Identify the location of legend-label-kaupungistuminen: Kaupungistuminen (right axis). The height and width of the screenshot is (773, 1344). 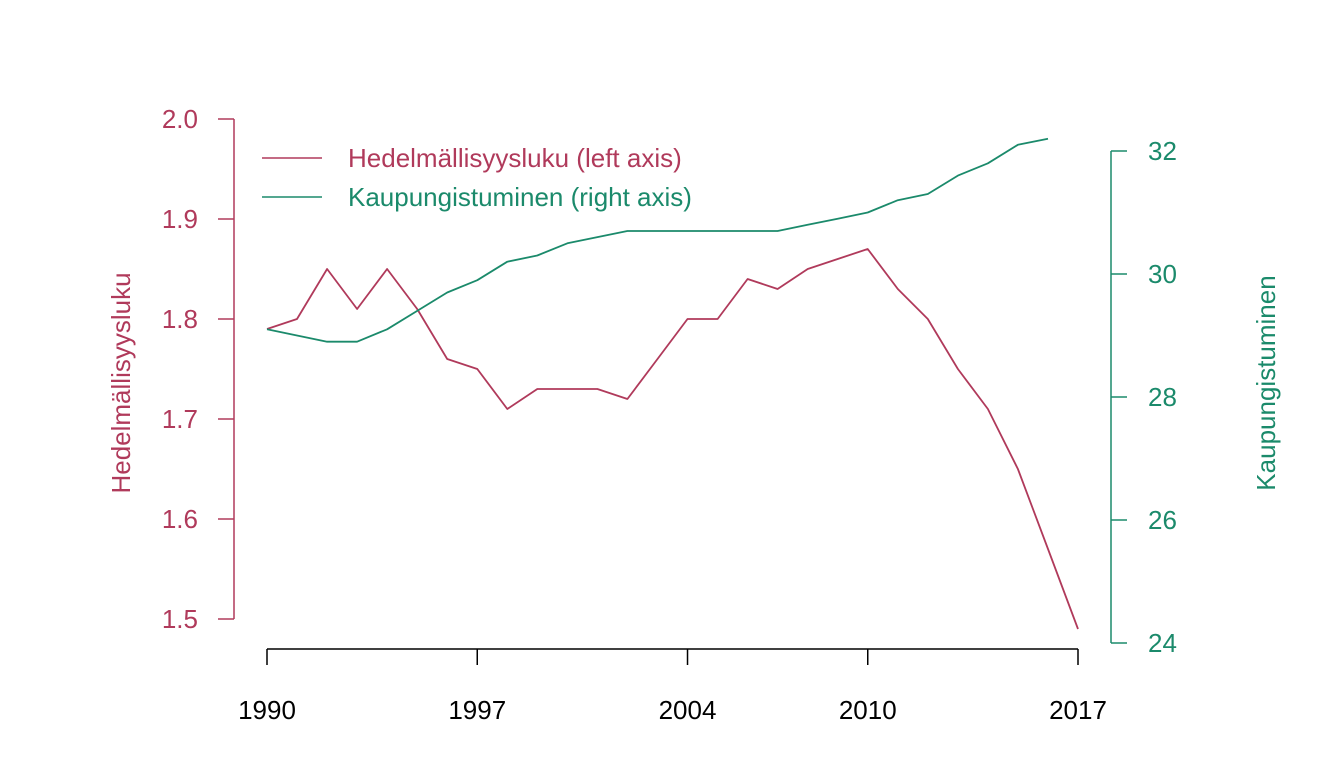
(520, 197).